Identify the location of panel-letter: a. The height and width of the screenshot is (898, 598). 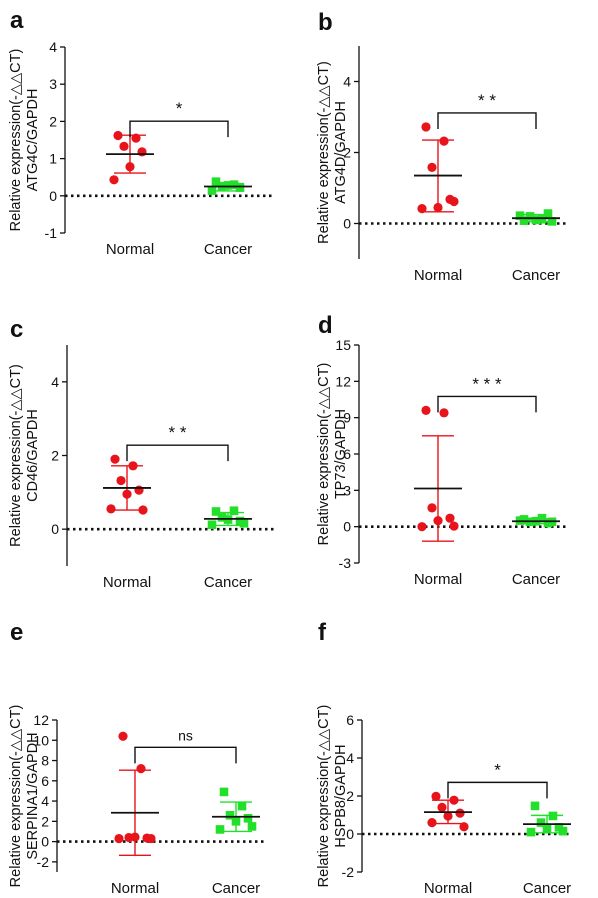
(17, 20).